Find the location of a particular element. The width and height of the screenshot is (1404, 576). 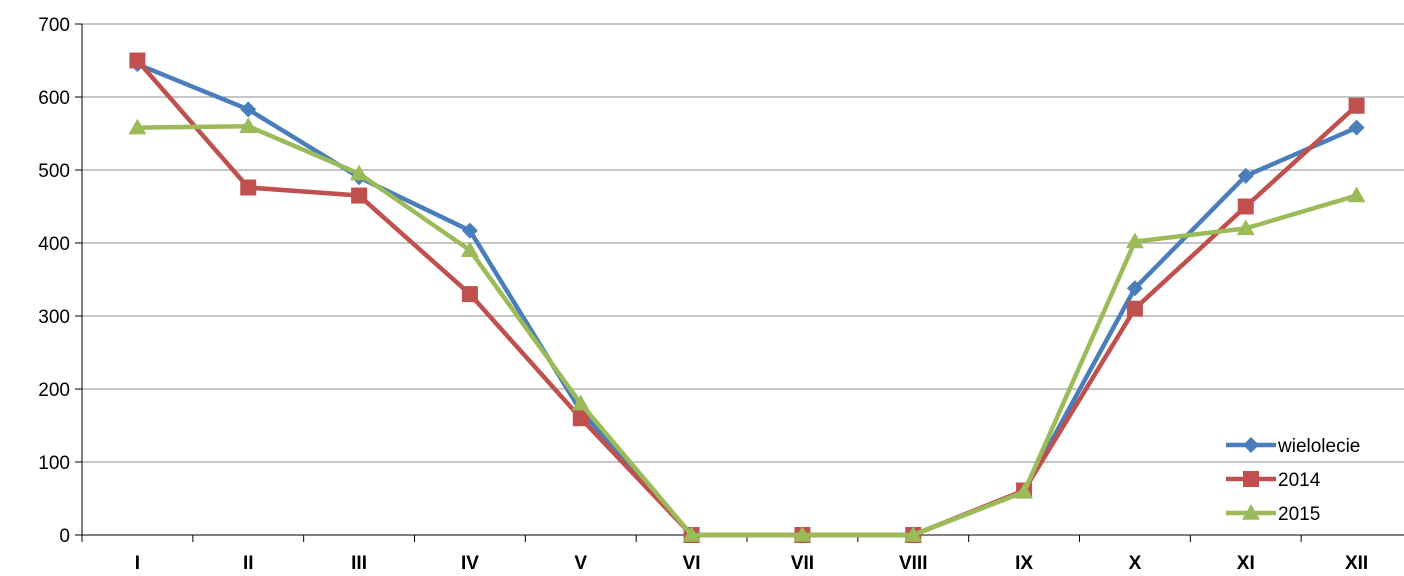

legend: wielolecie 2014 2015 is located at coordinates (1293, 480).